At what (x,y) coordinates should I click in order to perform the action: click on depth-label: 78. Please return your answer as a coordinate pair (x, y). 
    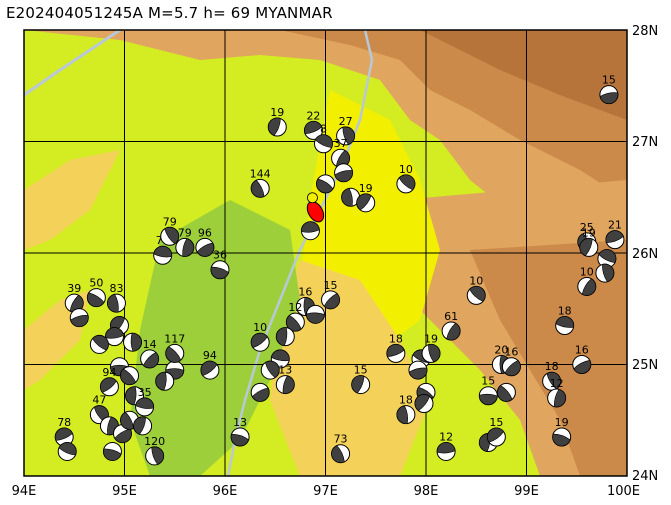
    Looking at the image, I should click on (64, 422).